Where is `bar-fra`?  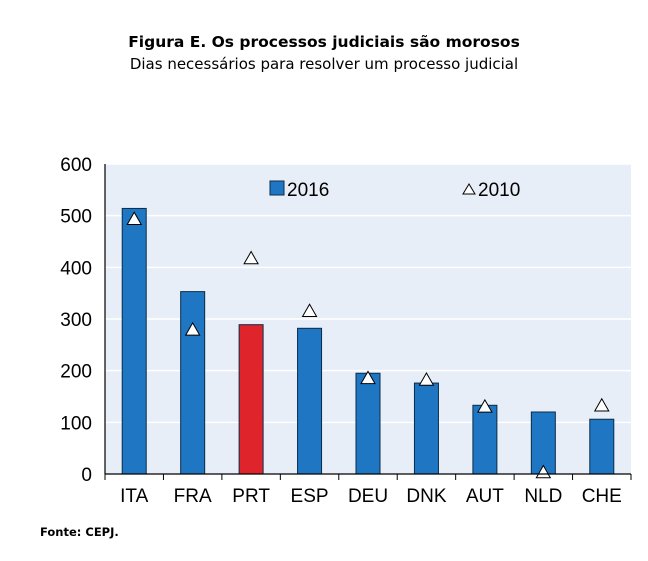 bar-fra is located at coordinates (193, 383).